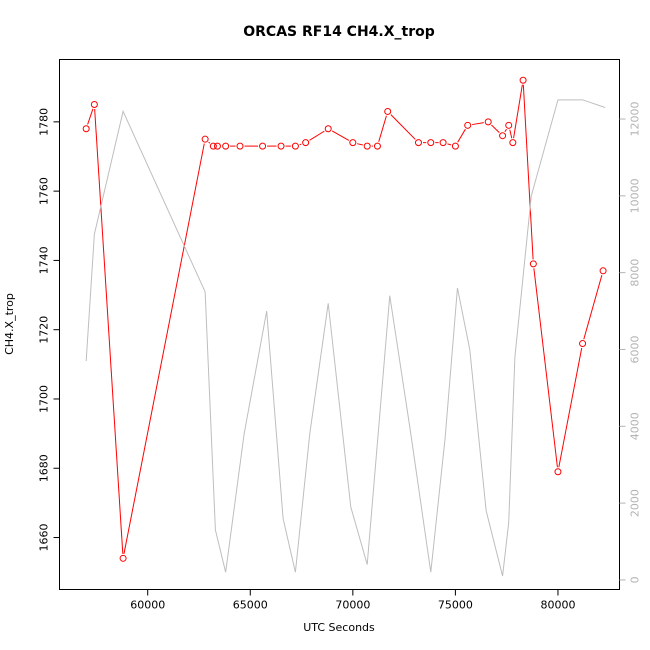 The image size is (650, 650). I want to click on y2-tick-label: 12000, so click(635, 119).